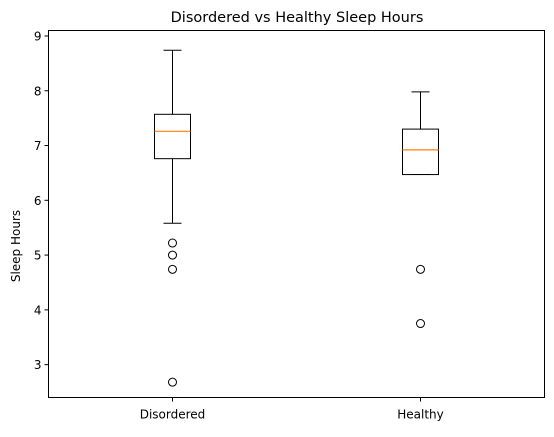 Image resolution: width=554 pixels, height=437 pixels. What do you see at coordinates (38, 36) in the screenshot?
I see `y-tick-label-9: 9` at bounding box center [38, 36].